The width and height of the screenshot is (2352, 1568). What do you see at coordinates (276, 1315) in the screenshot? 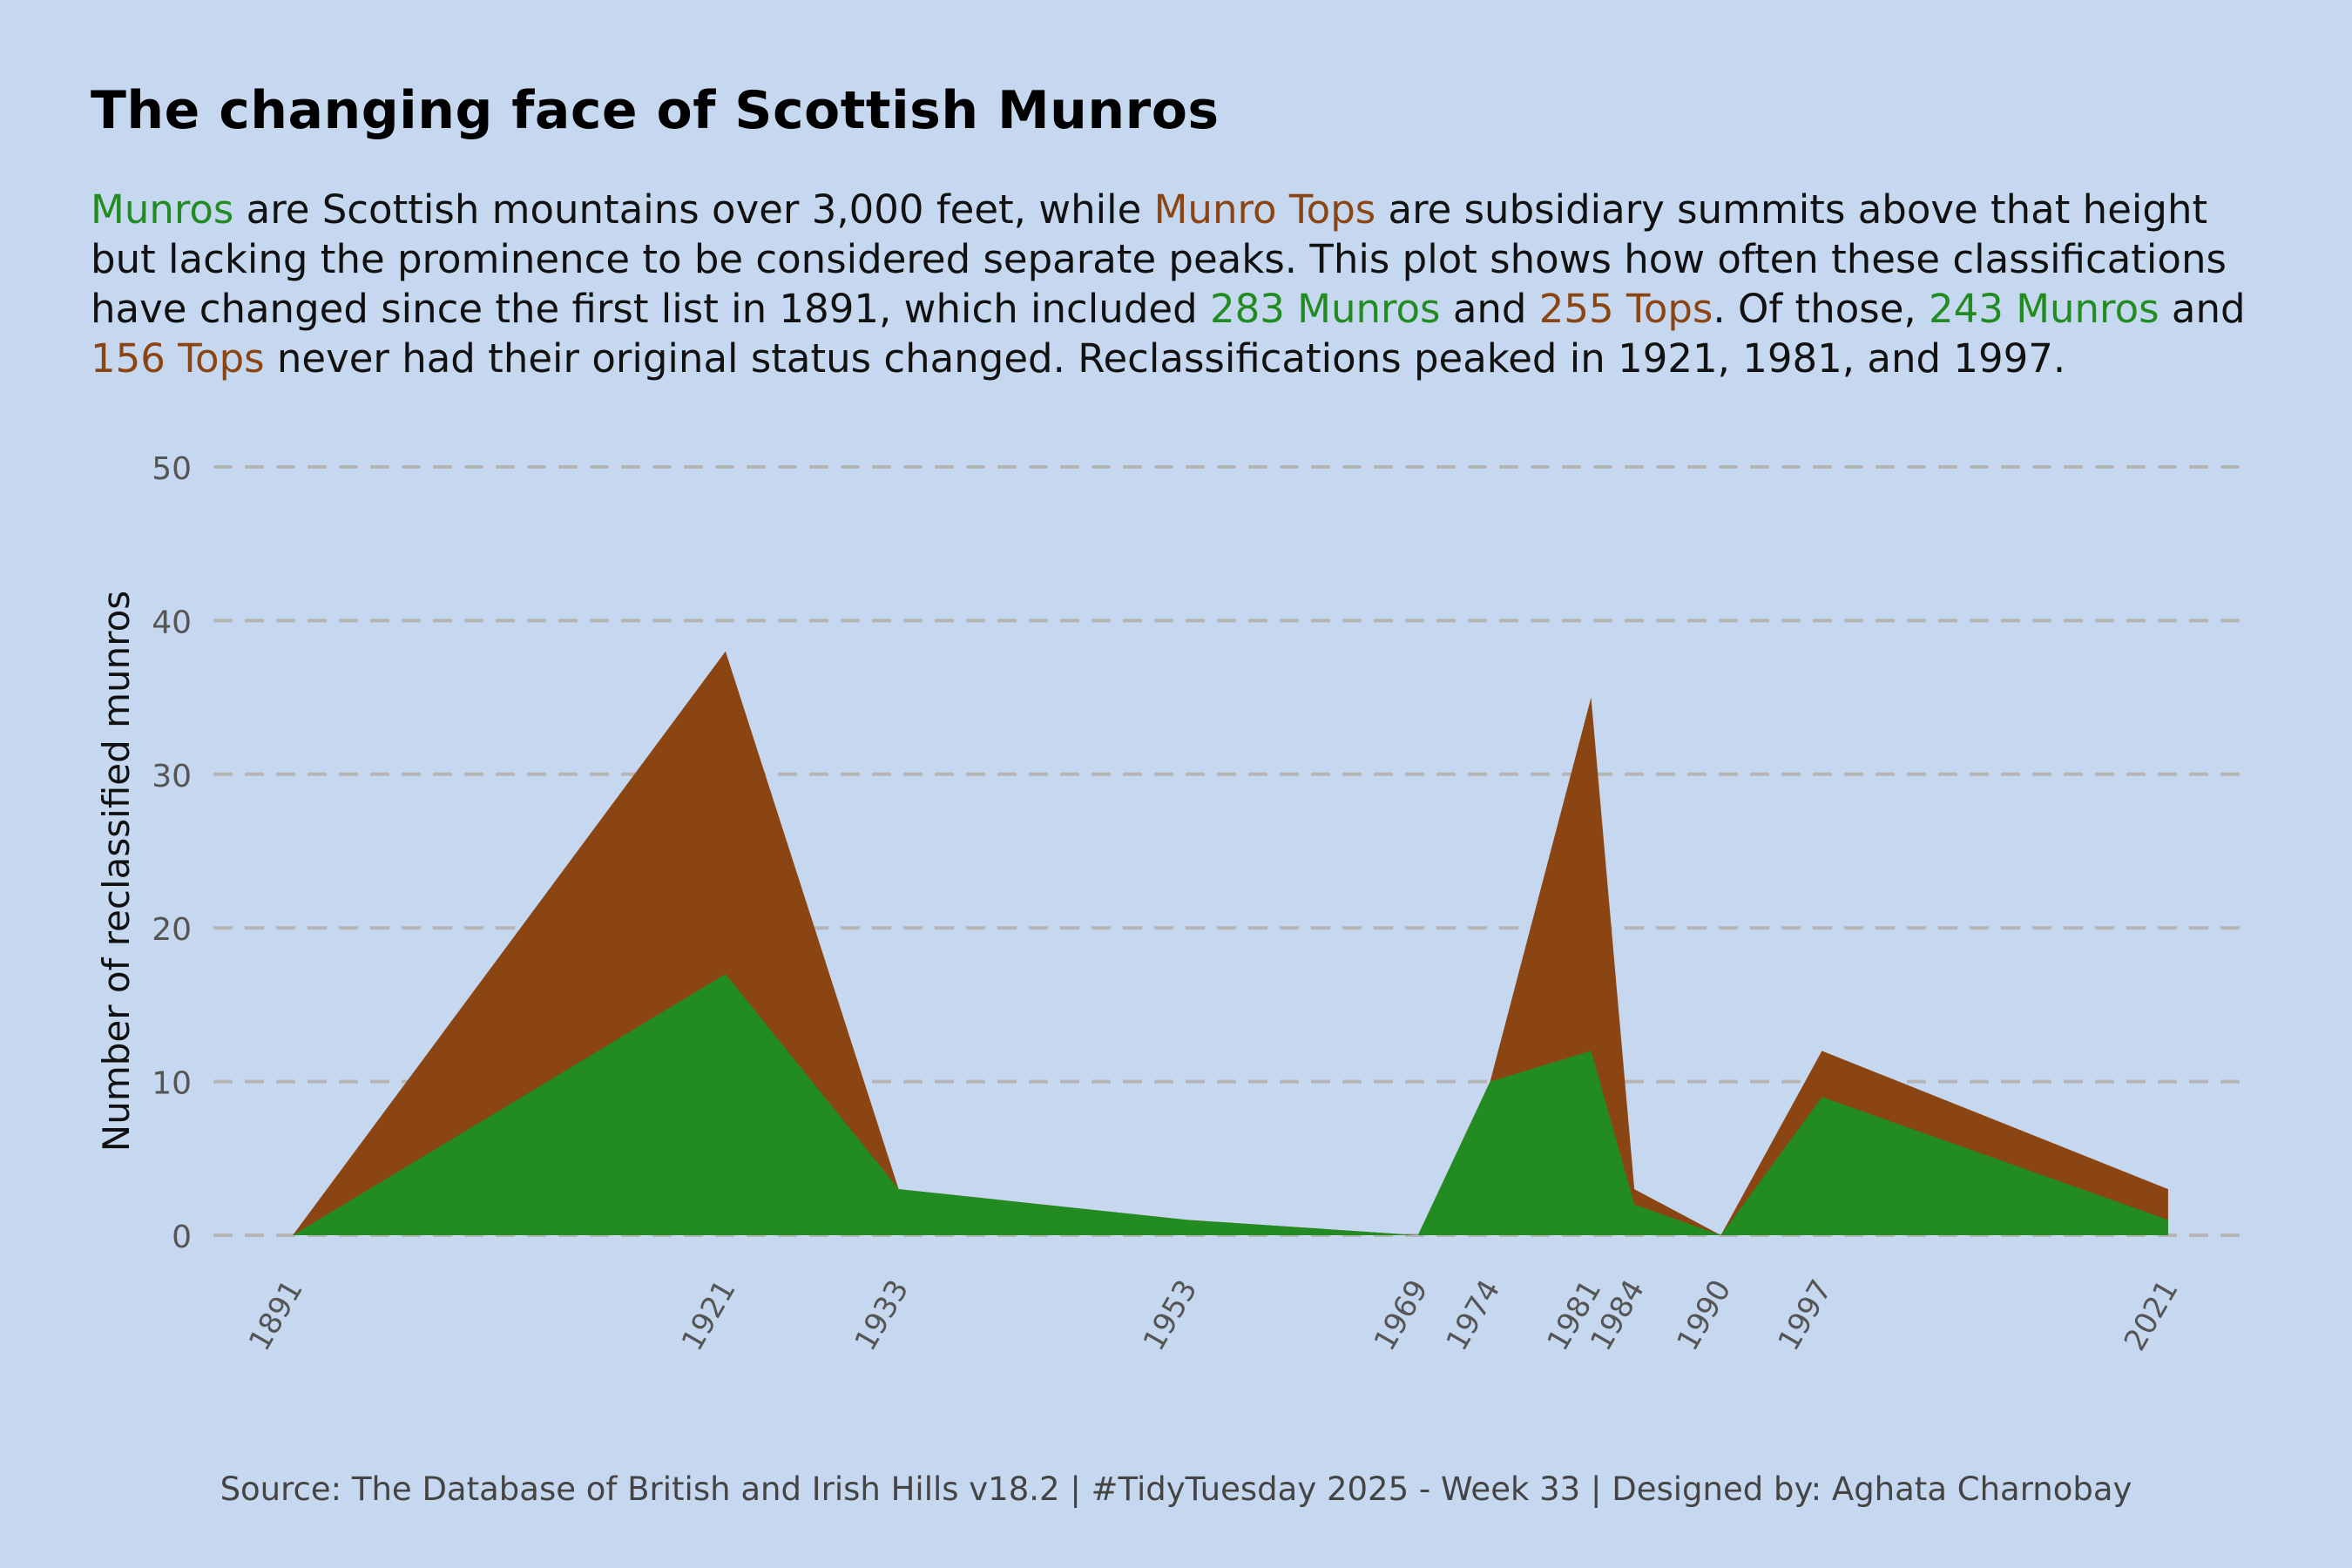
I see `x-tick-label: 1891` at bounding box center [276, 1315].